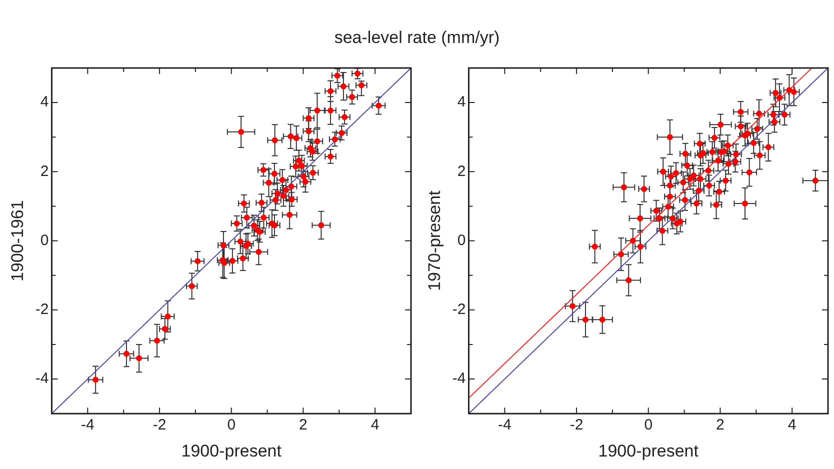  Describe the element at coordinates (17, 241) in the screenshot. I see `y-axis-title: 1900-1961` at that location.